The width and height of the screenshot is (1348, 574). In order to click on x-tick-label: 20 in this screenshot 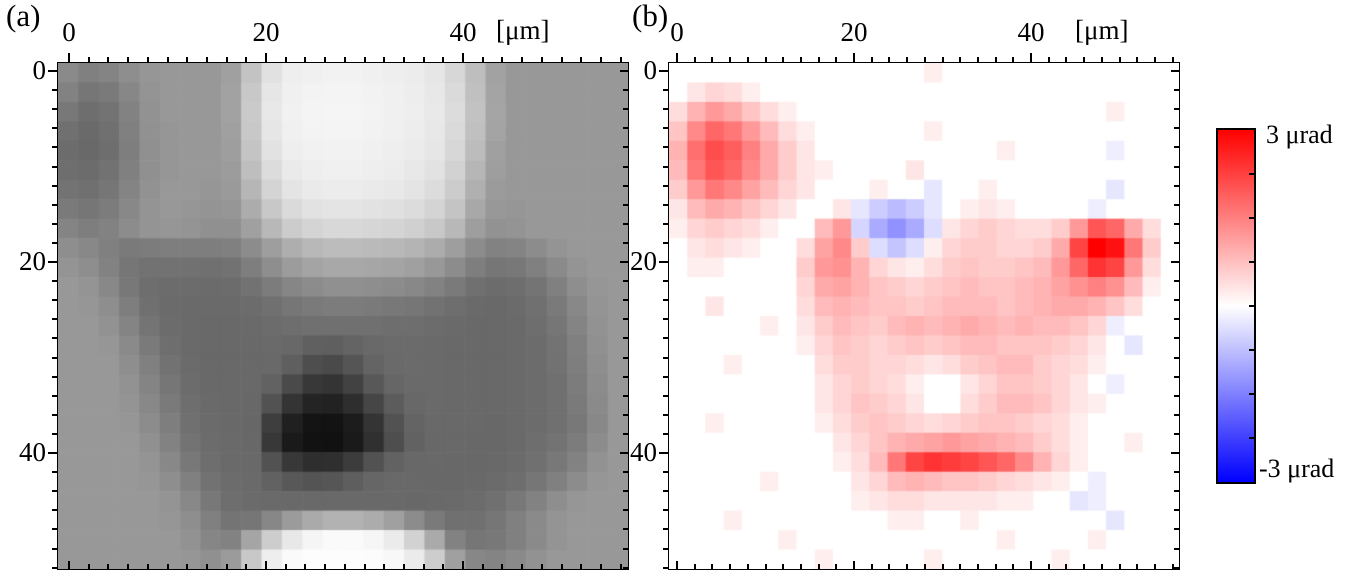, I will do `click(854, 32)`.